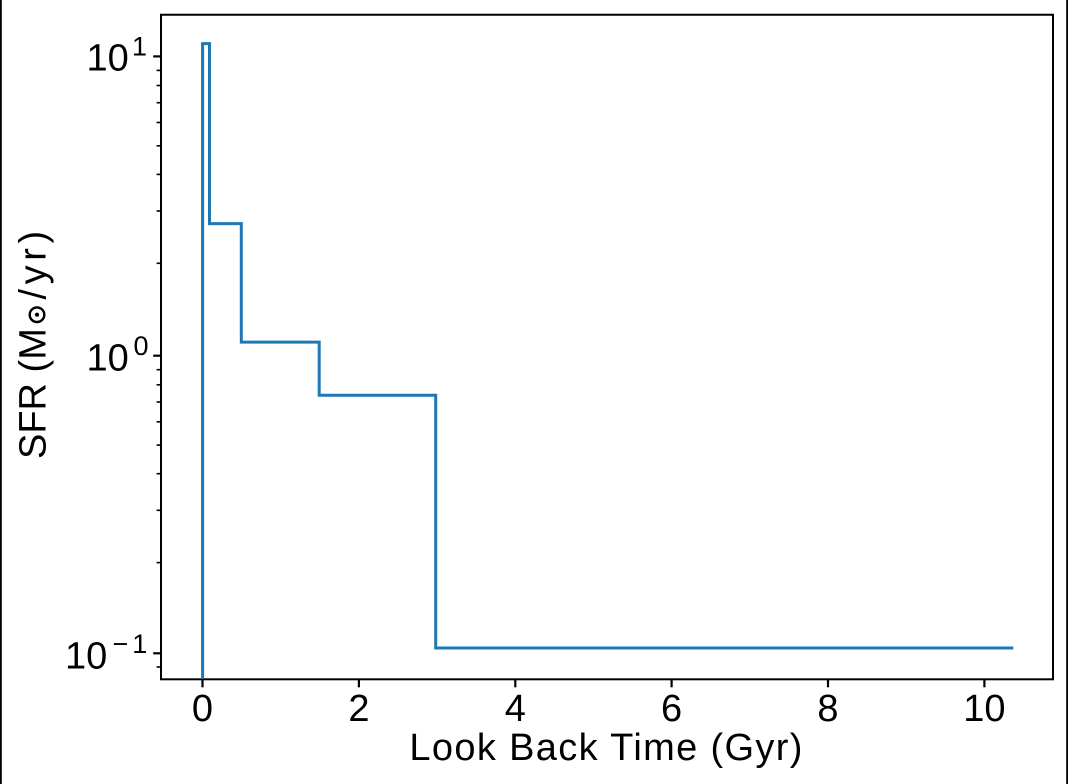  Describe the element at coordinates (132, 644) in the screenshot. I see `svg-text: −1` at that location.